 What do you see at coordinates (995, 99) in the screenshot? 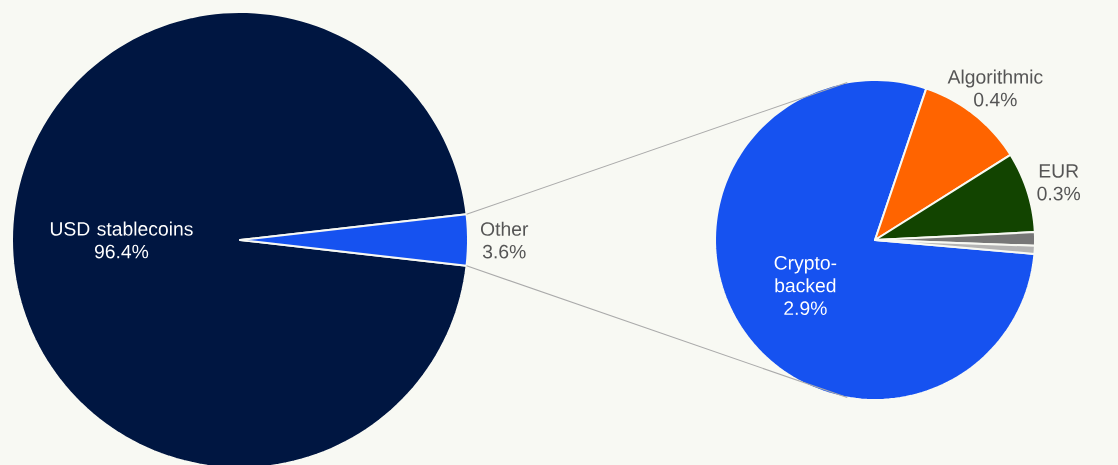
I see `data-label: 0.4%` at bounding box center [995, 99].